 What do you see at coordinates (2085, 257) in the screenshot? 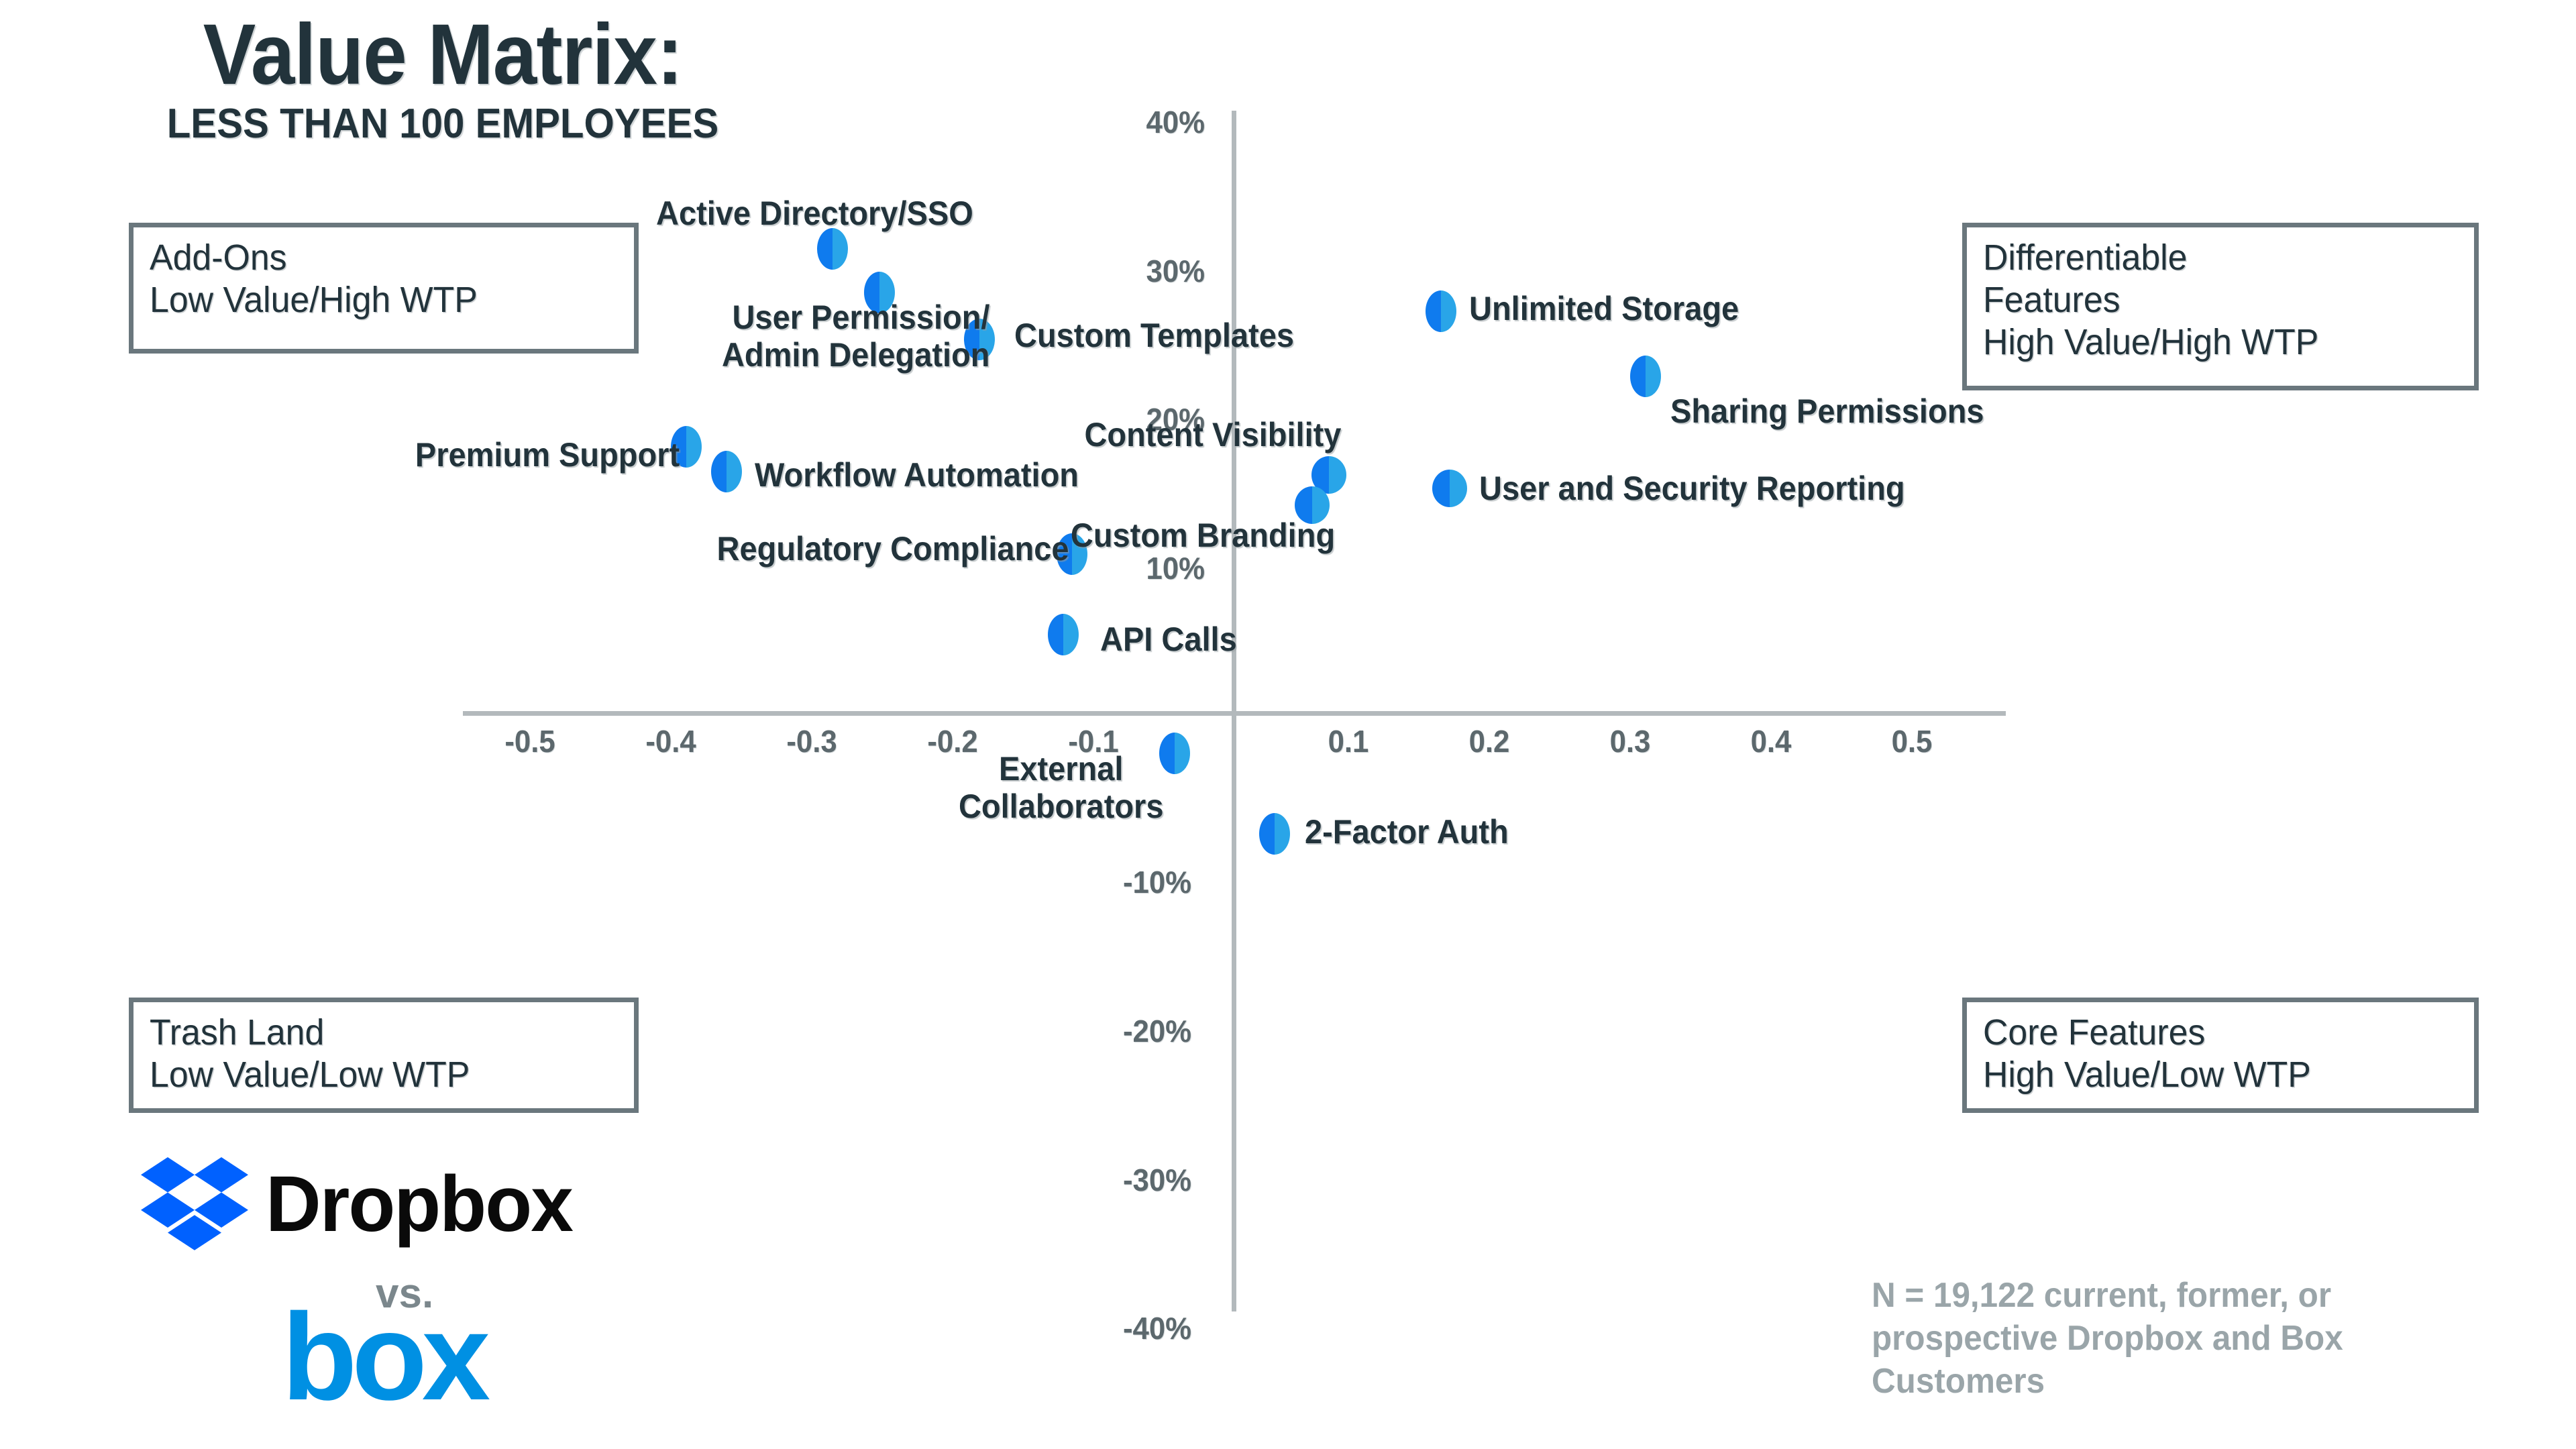
I see `quadrant-line-1: Differentiable` at bounding box center [2085, 257].